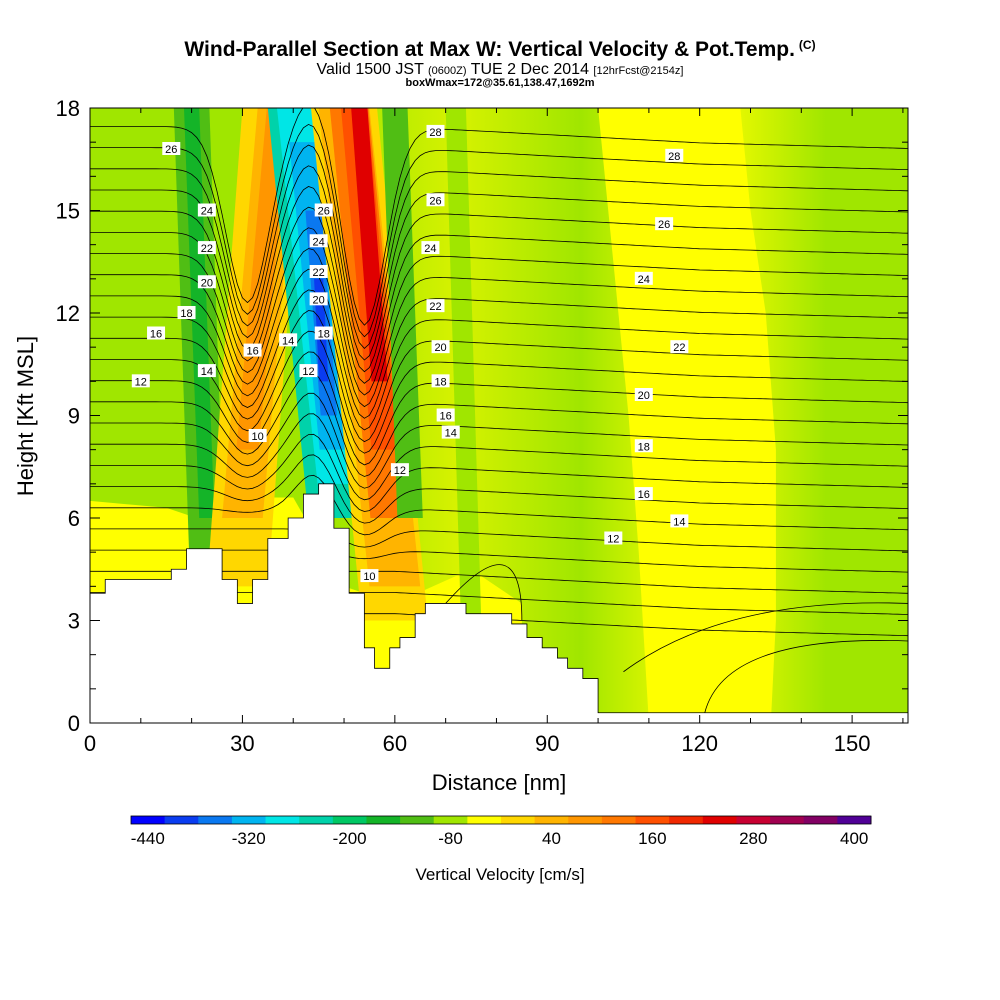 Image resolution: width=1000 pixels, height=1000 pixels. What do you see at coordinates (500, 83) in the screenshot?
I see `box-info: boxWmax=172@35.61,138.47,1692m` at bounding box center [500, 83].